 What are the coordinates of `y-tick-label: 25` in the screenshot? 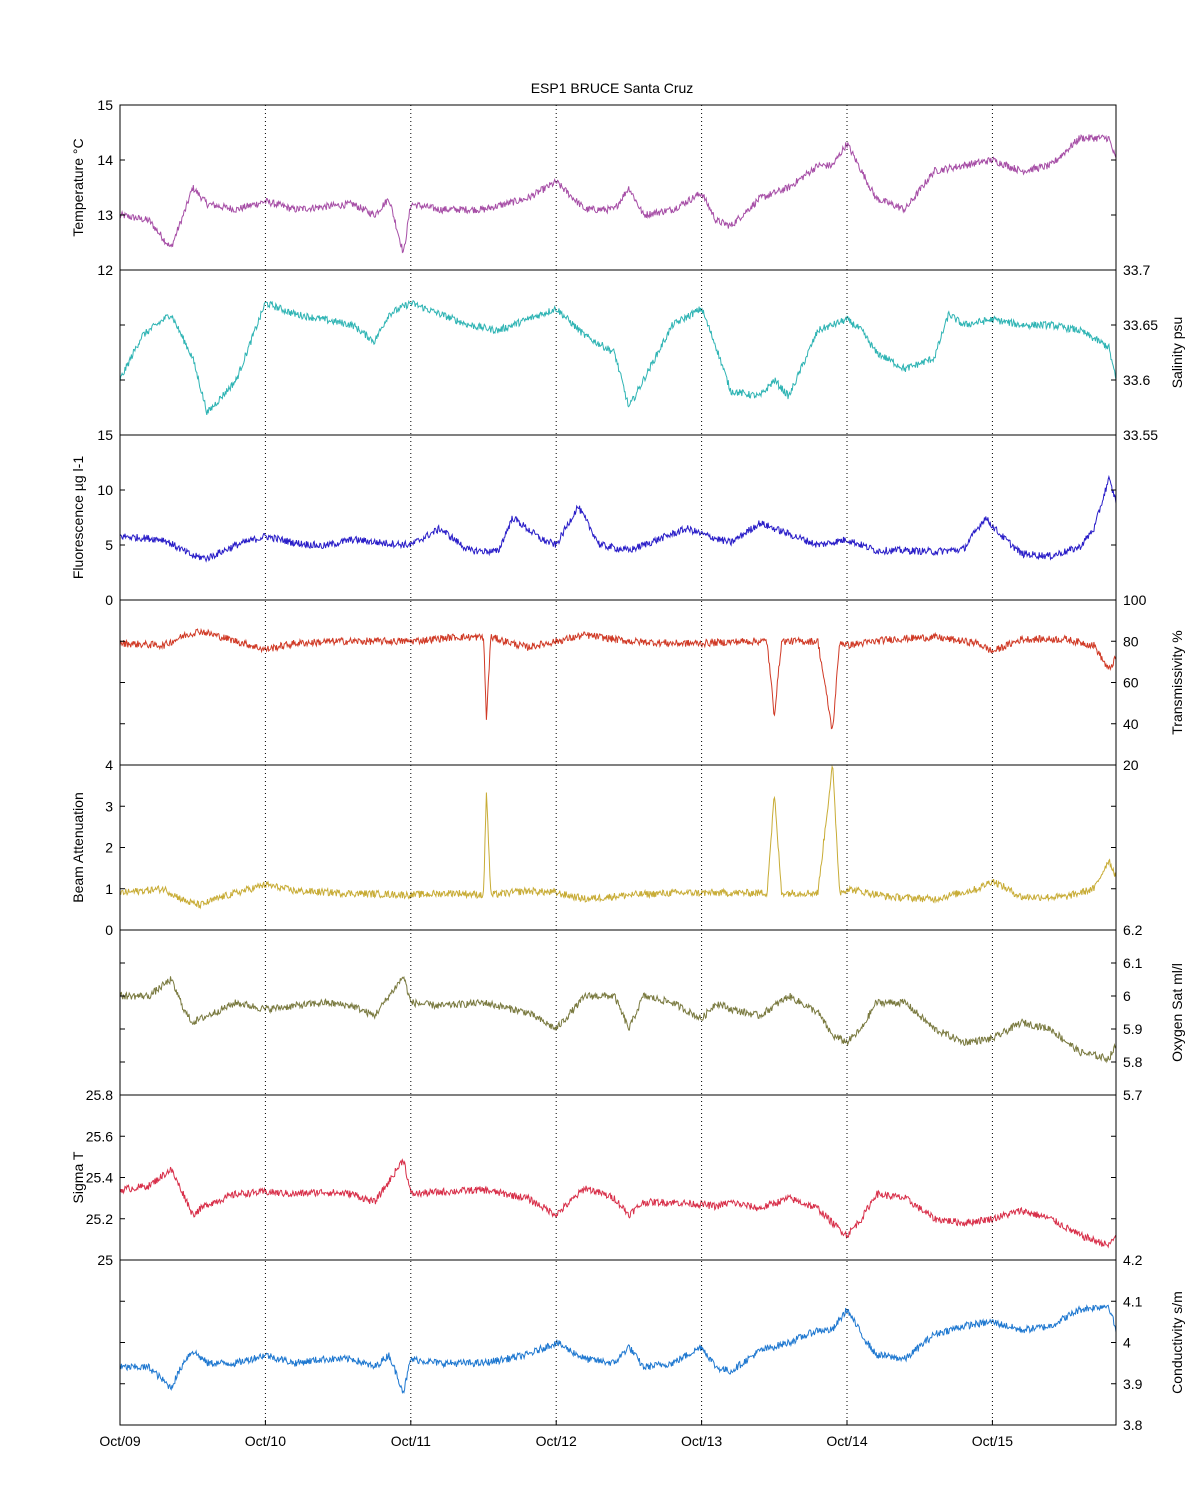 It's located at (105, 1260).